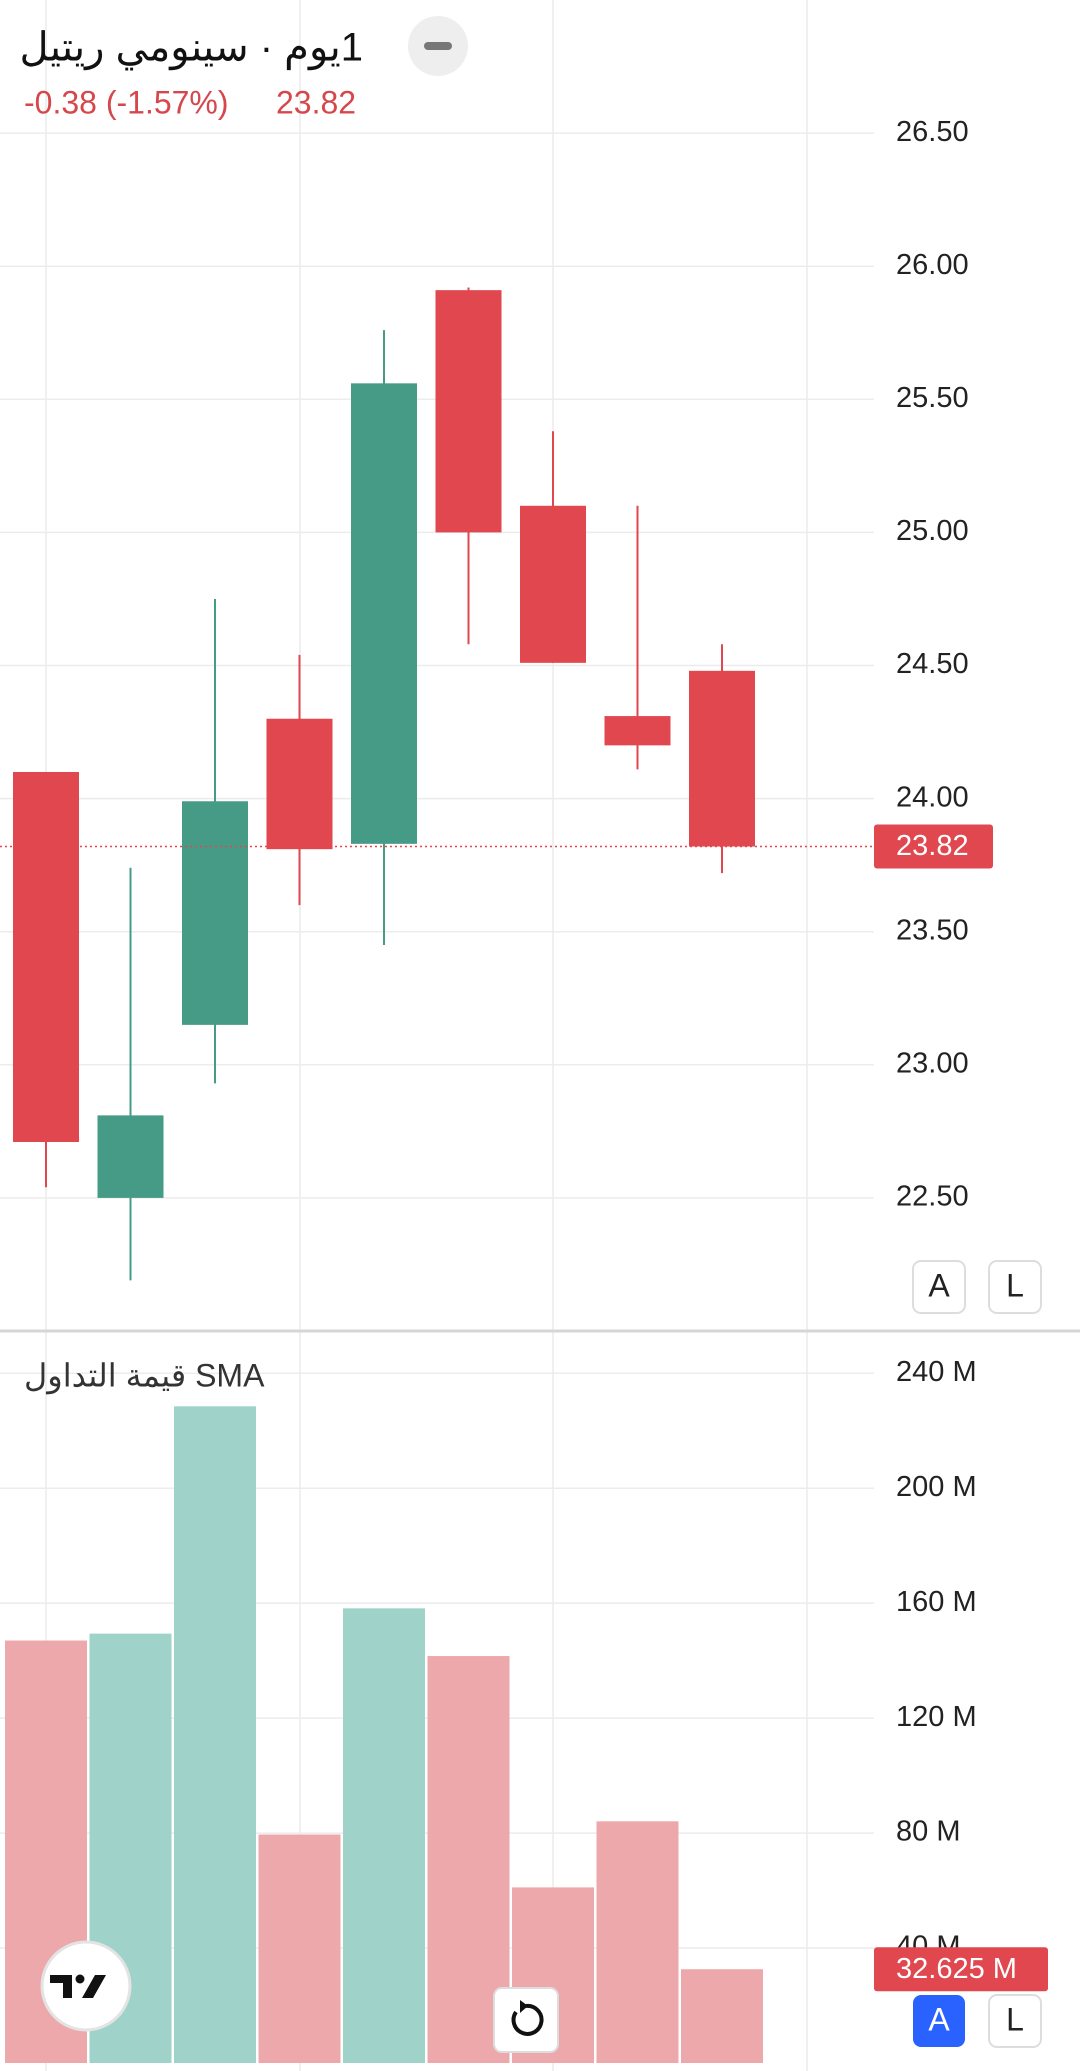 This screenshot has height=2071, width=1080. What do you see at coordinates (126, 102) in the screenshot?
I see `price-change: -0.38 (-1.57%)` at bounding box center [126, 102].